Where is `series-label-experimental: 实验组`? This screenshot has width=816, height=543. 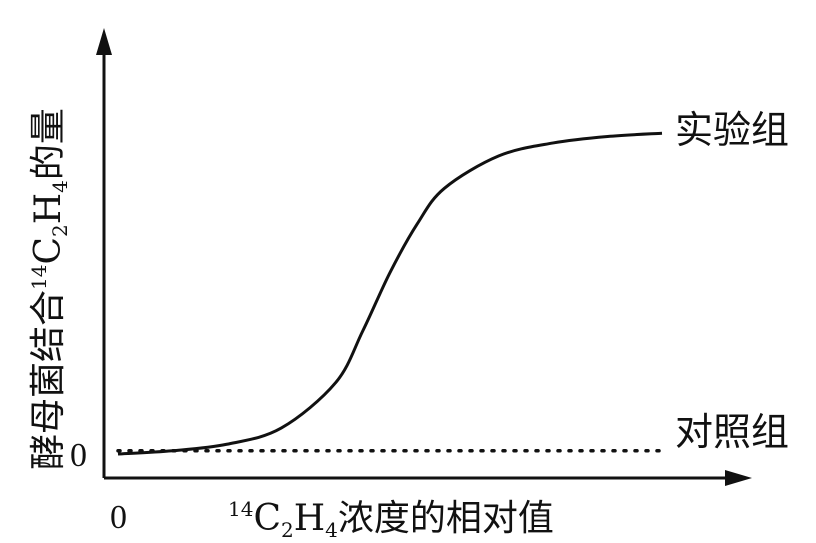
series-label-experimental: 实验组 is located at coordinates (732, 130).